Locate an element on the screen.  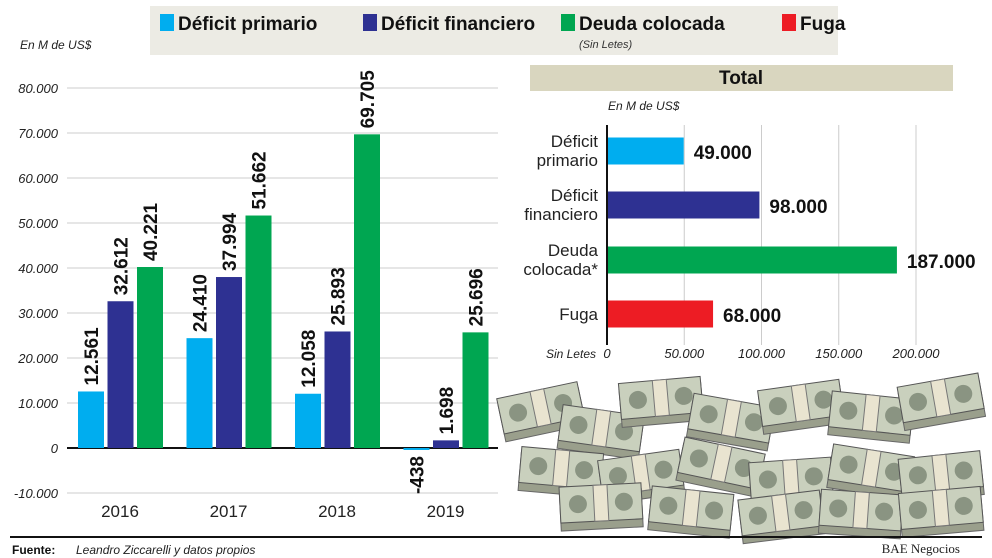
category-label: Deuda is located at coordinates (573, 250).